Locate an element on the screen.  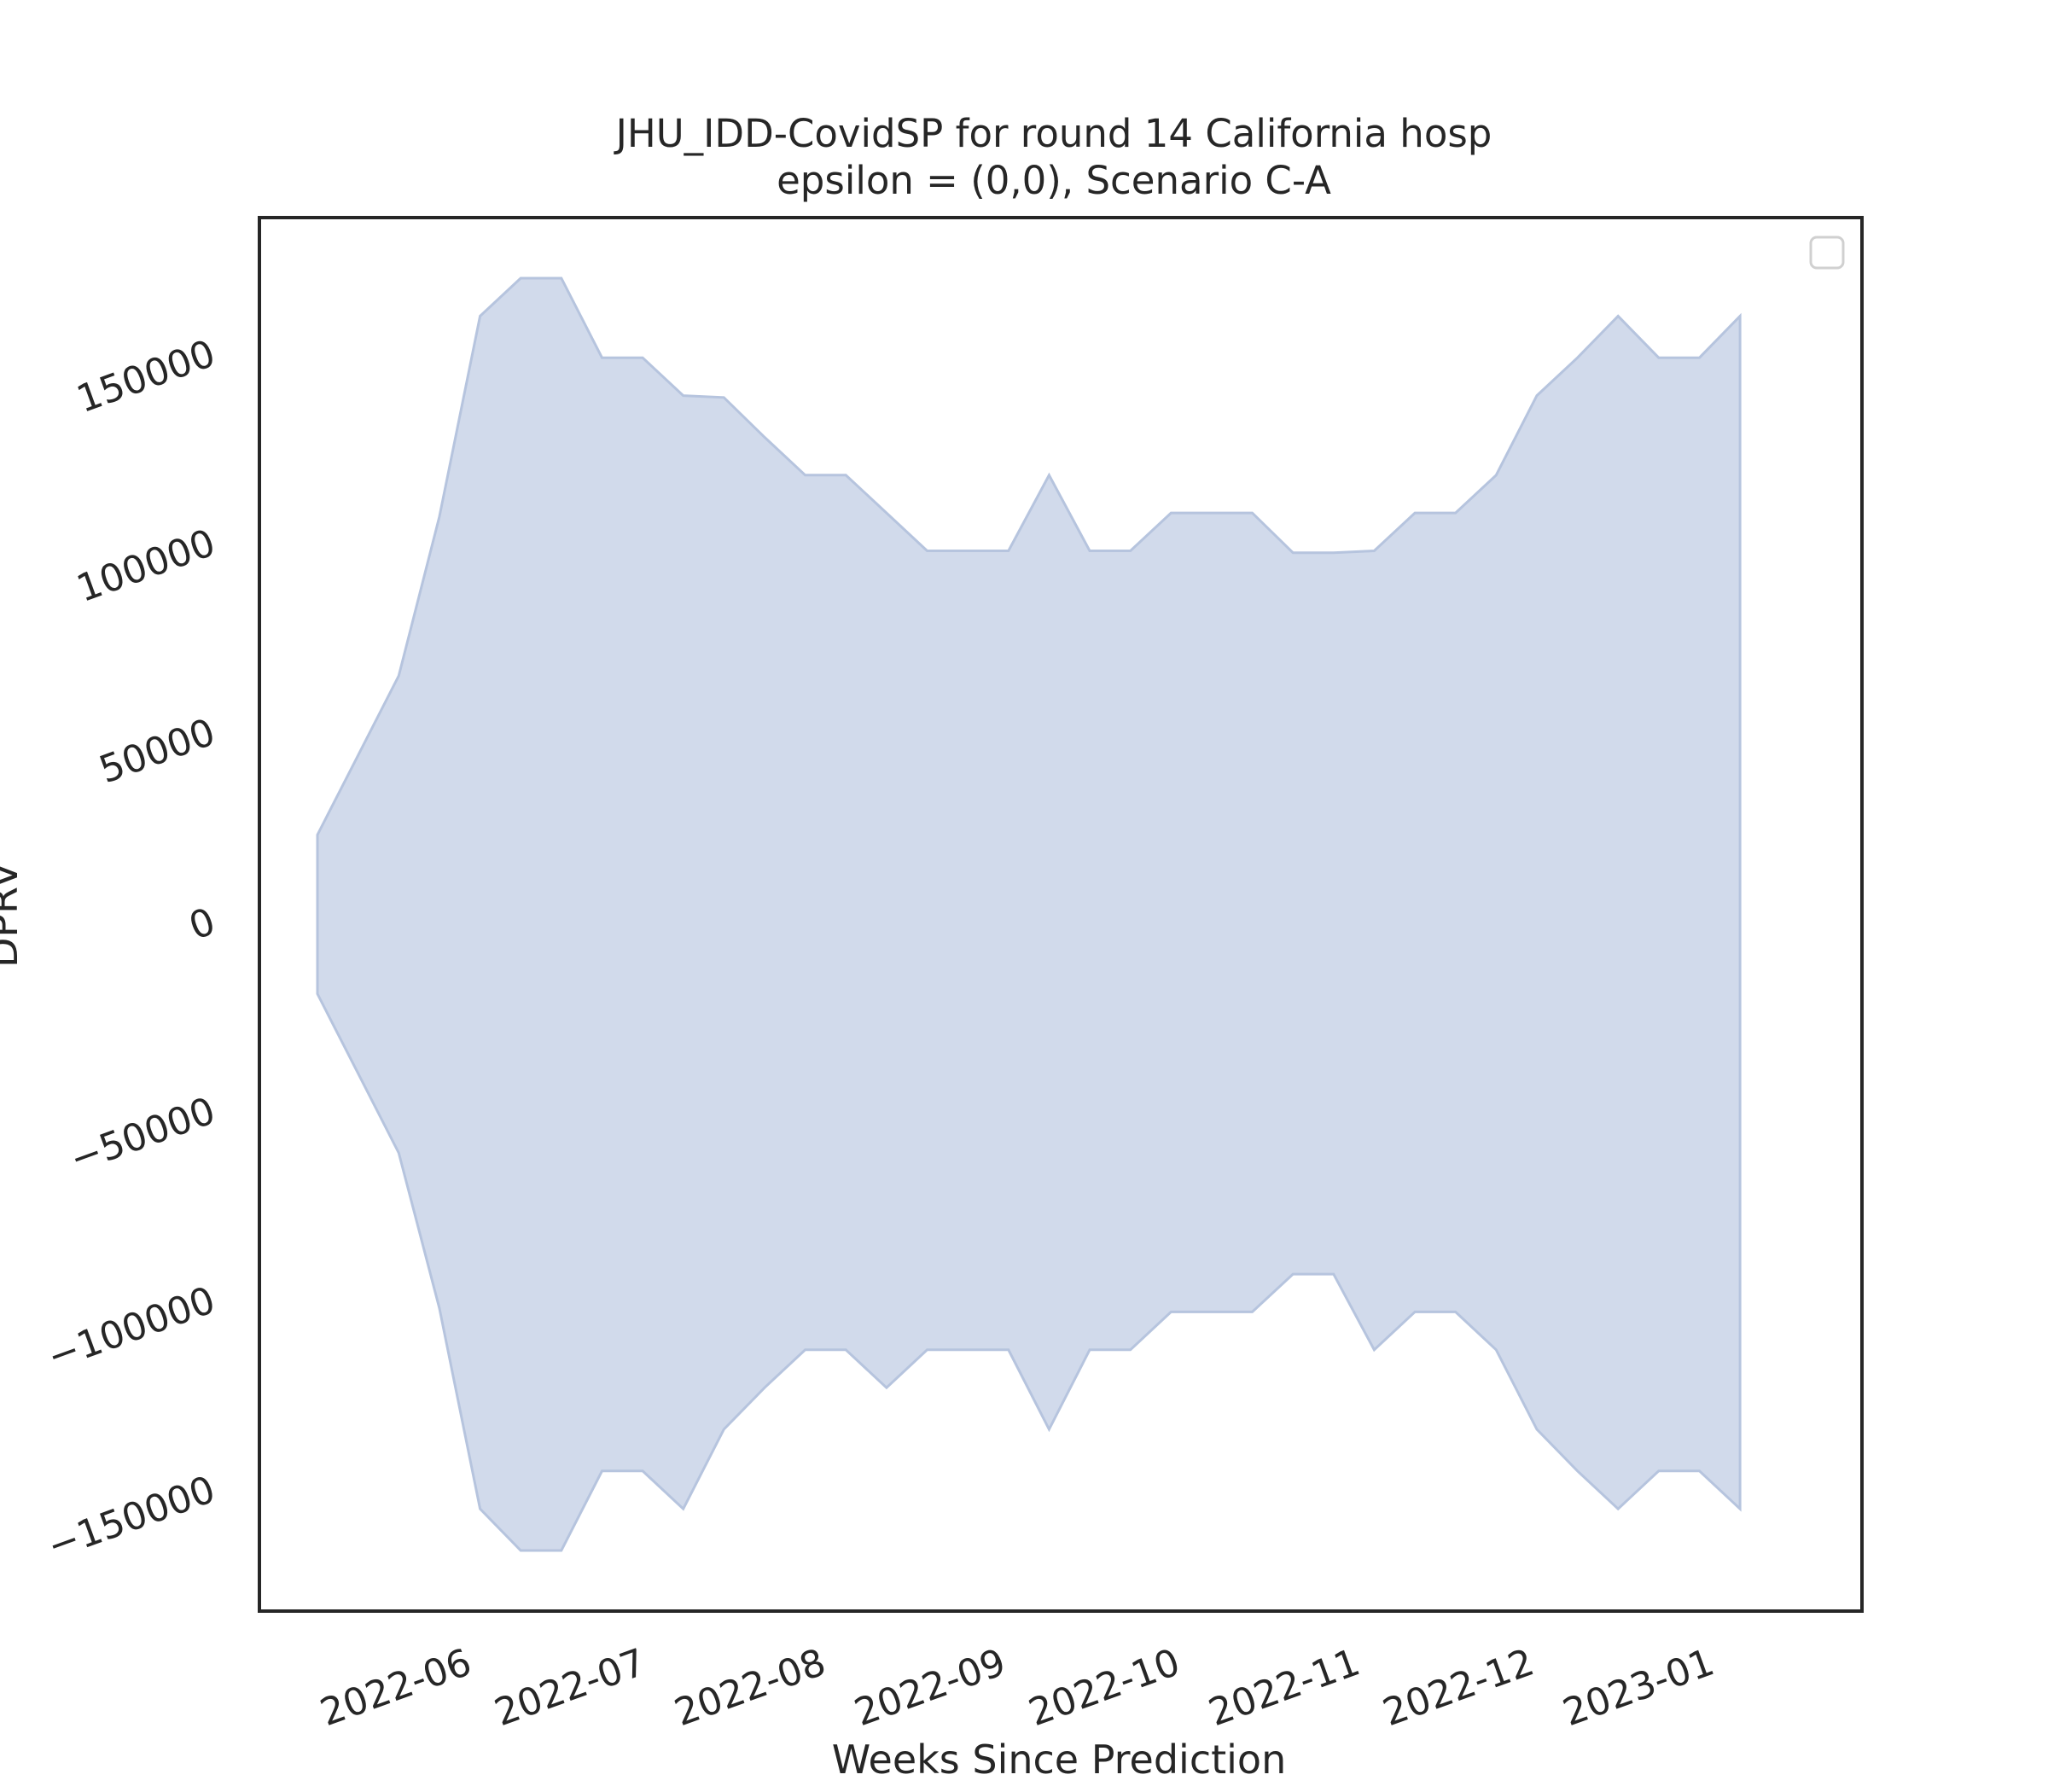
y-tick-label: 100000 is located at coordinates (145, 566).